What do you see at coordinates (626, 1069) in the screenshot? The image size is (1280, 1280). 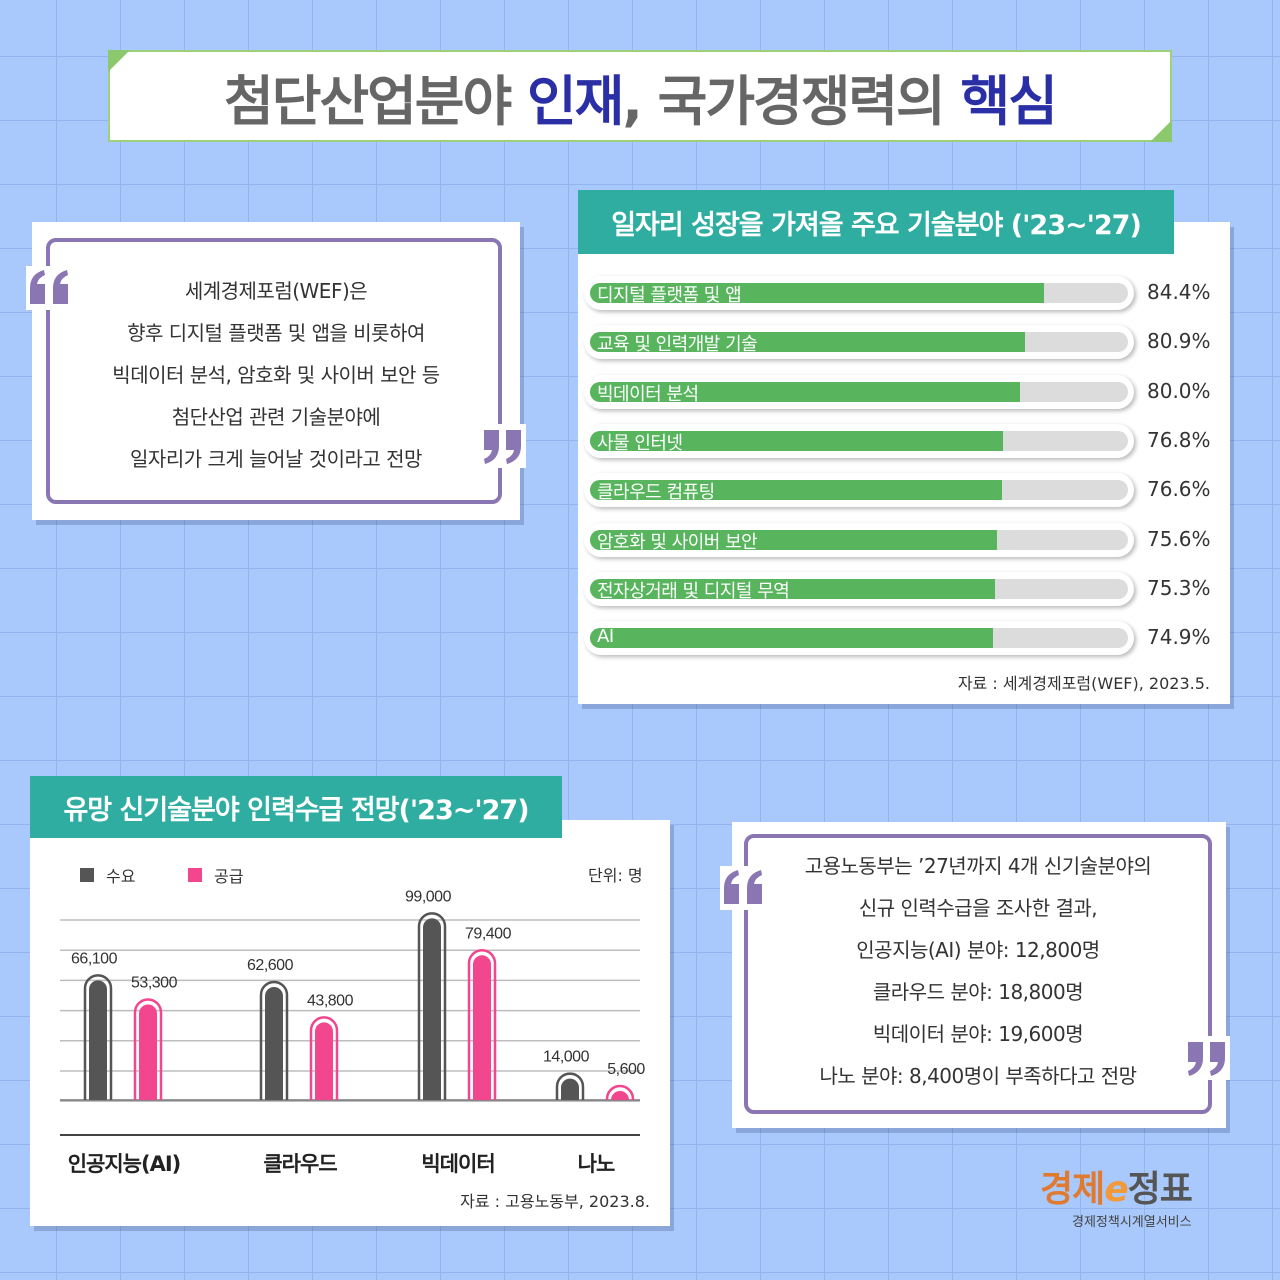 I see `column-value-label: 5,600` at bounding box center [626, 1069].